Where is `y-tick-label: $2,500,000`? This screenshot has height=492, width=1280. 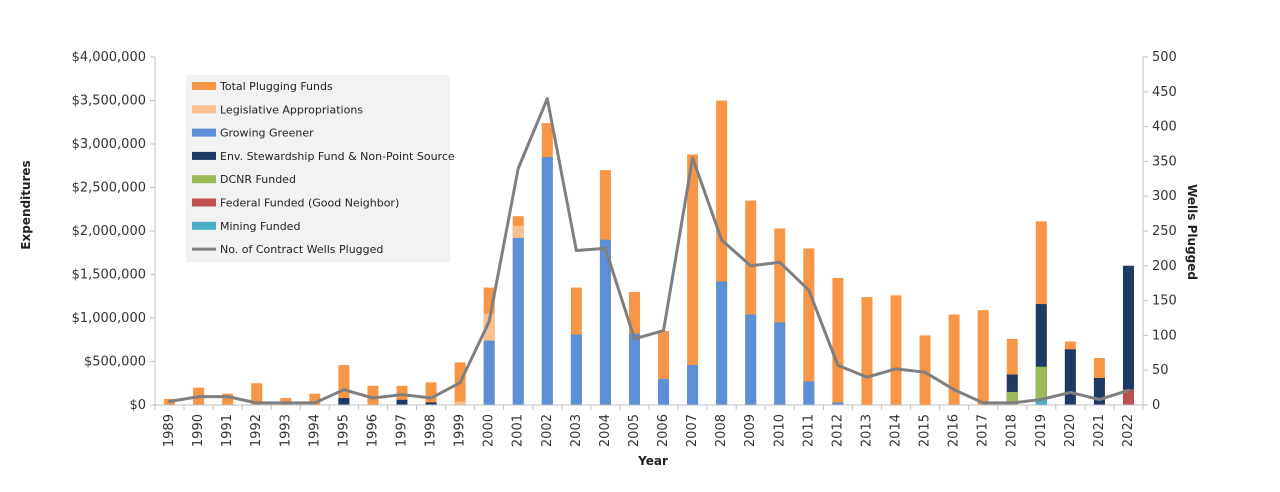
y-tick-label: $2,500,000 is located at coordinates (109, 188).